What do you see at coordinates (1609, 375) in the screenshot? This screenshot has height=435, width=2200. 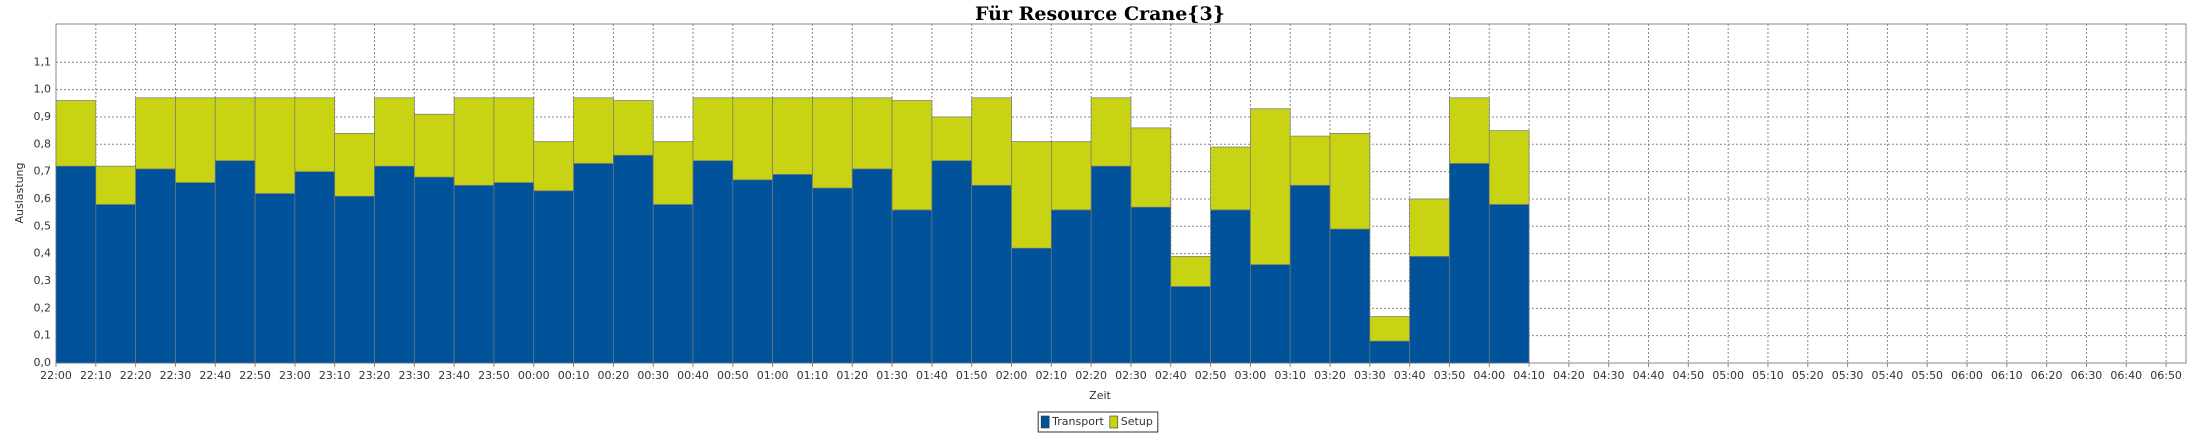 I see `x-tick-label: 04:30` at bounding box center [1609, 375].